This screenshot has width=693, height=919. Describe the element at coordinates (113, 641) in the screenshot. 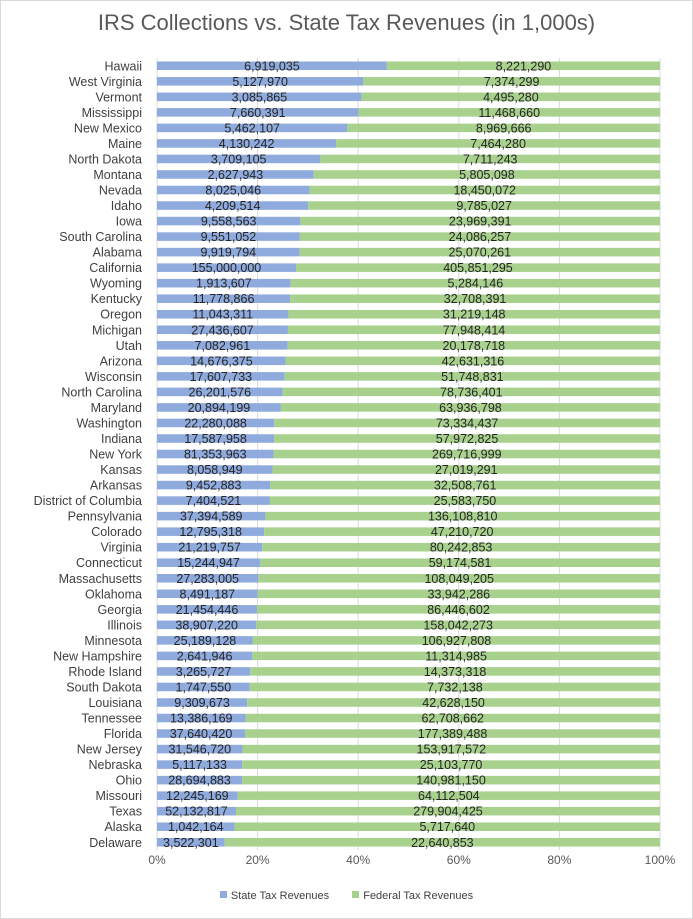

I see `category-label: Minnesota` at that location.